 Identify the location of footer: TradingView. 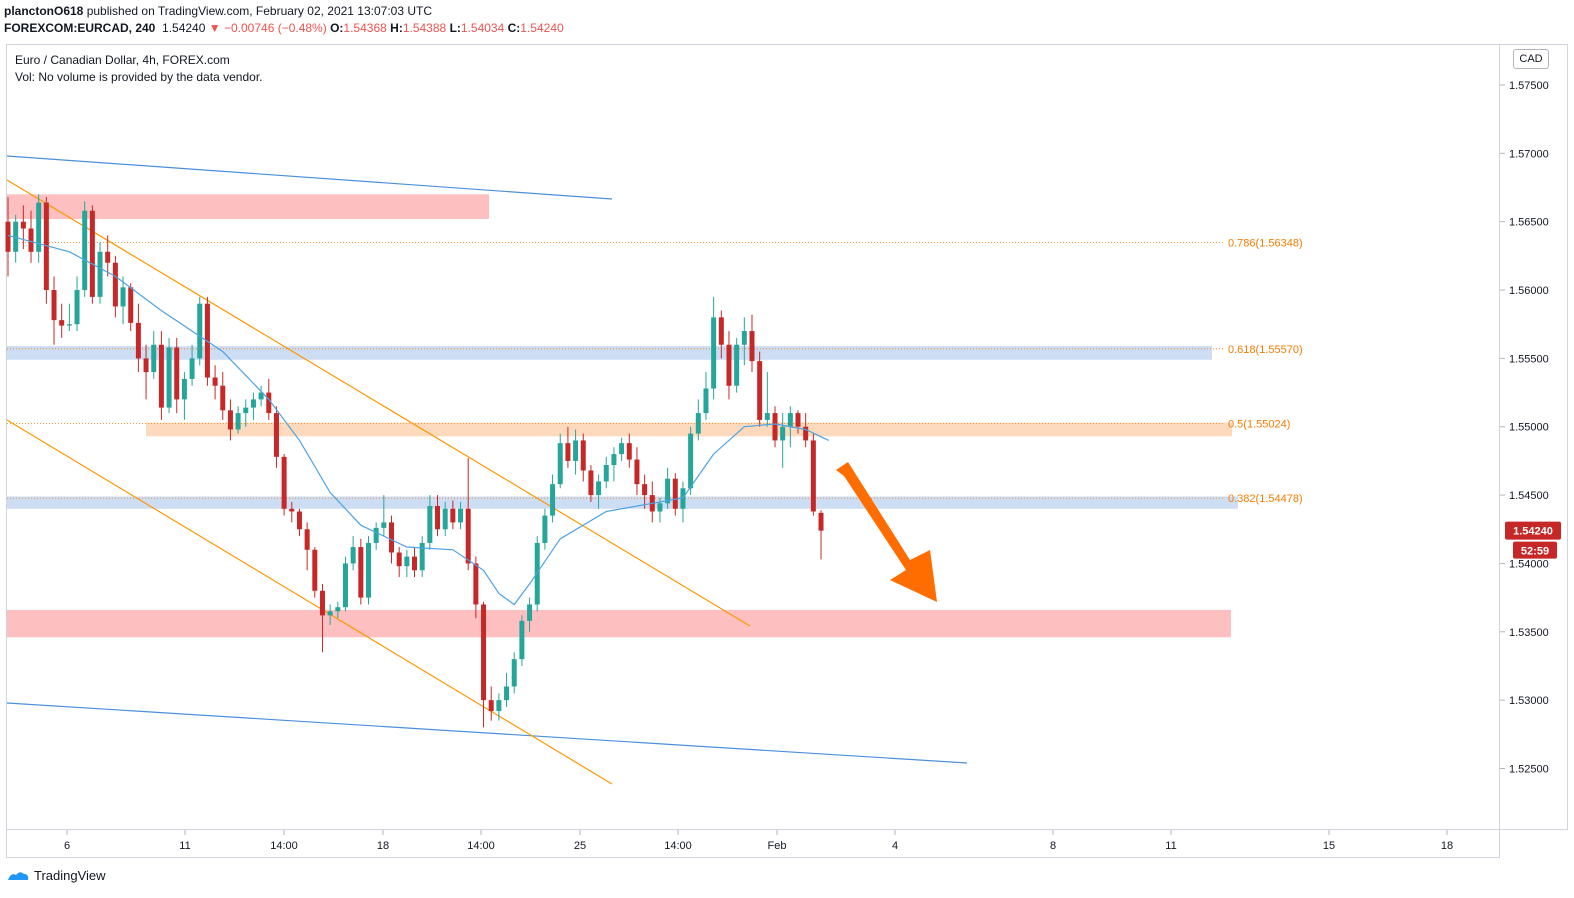
(56, 875).